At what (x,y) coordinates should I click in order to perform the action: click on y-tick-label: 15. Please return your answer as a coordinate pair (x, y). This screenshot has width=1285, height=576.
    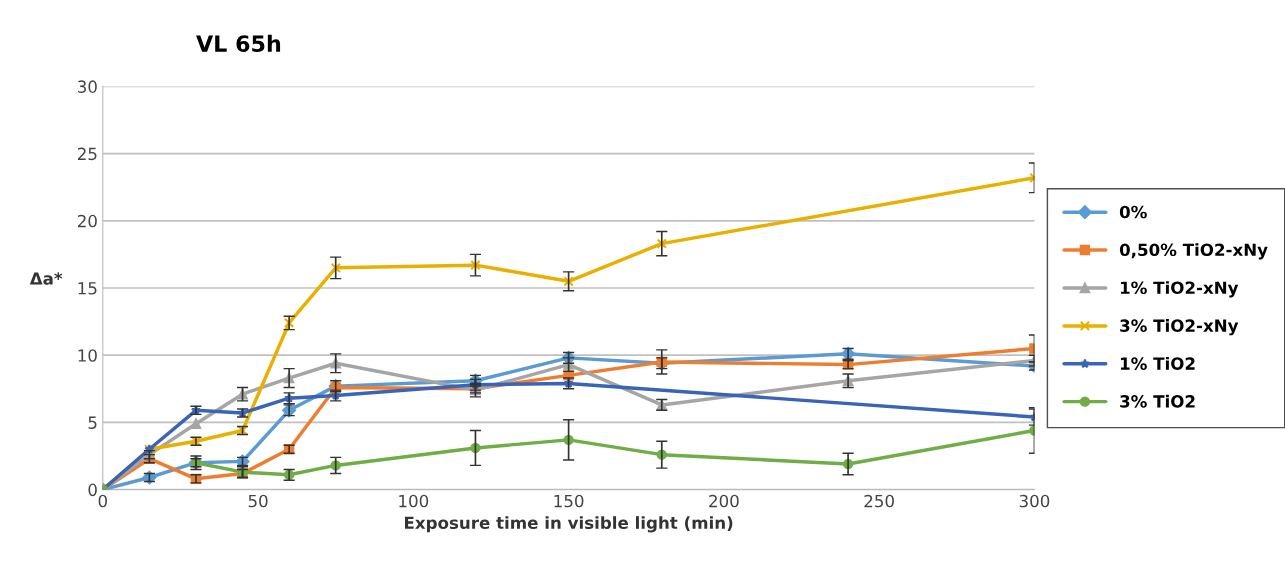
    Looking at the image, I should click on (87, 288).